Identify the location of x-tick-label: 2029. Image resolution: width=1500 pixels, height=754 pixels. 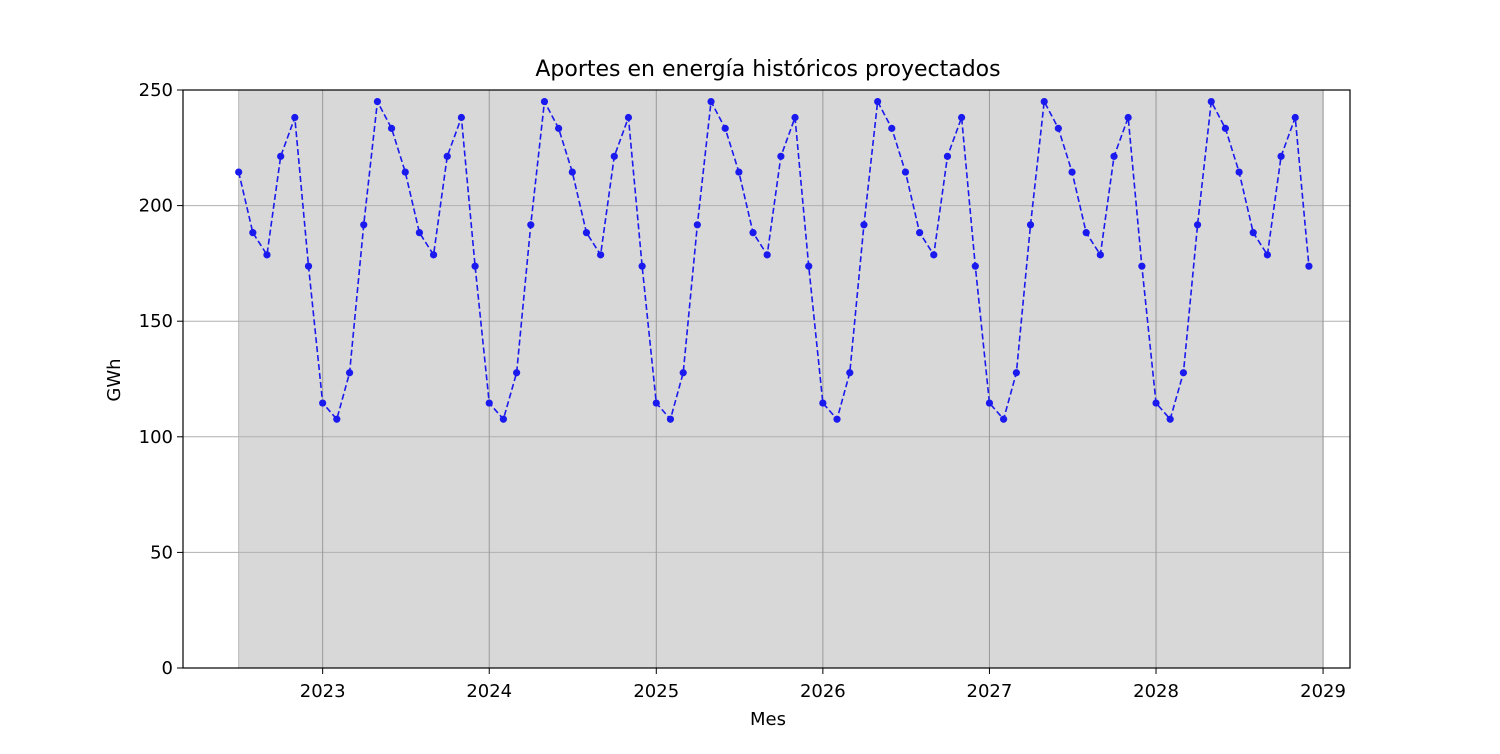
(1323, 691).